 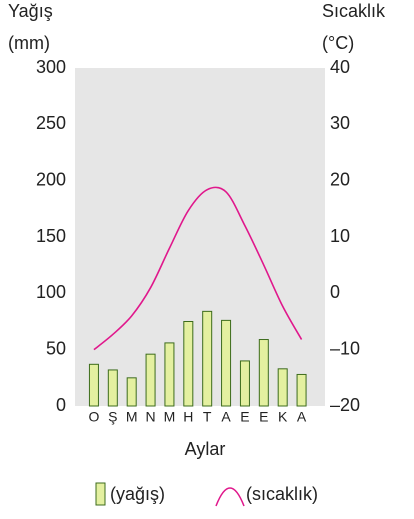 I want to click on legend-label: (yağış), so click(x=137, y=494).